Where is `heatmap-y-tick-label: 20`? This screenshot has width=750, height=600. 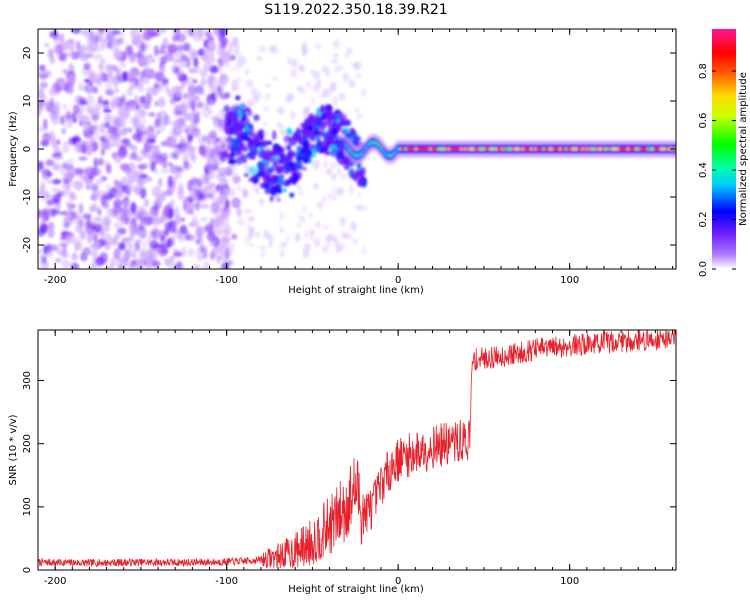 heatmap-y-tick-label: 20 is located at coordinates (27, 53).